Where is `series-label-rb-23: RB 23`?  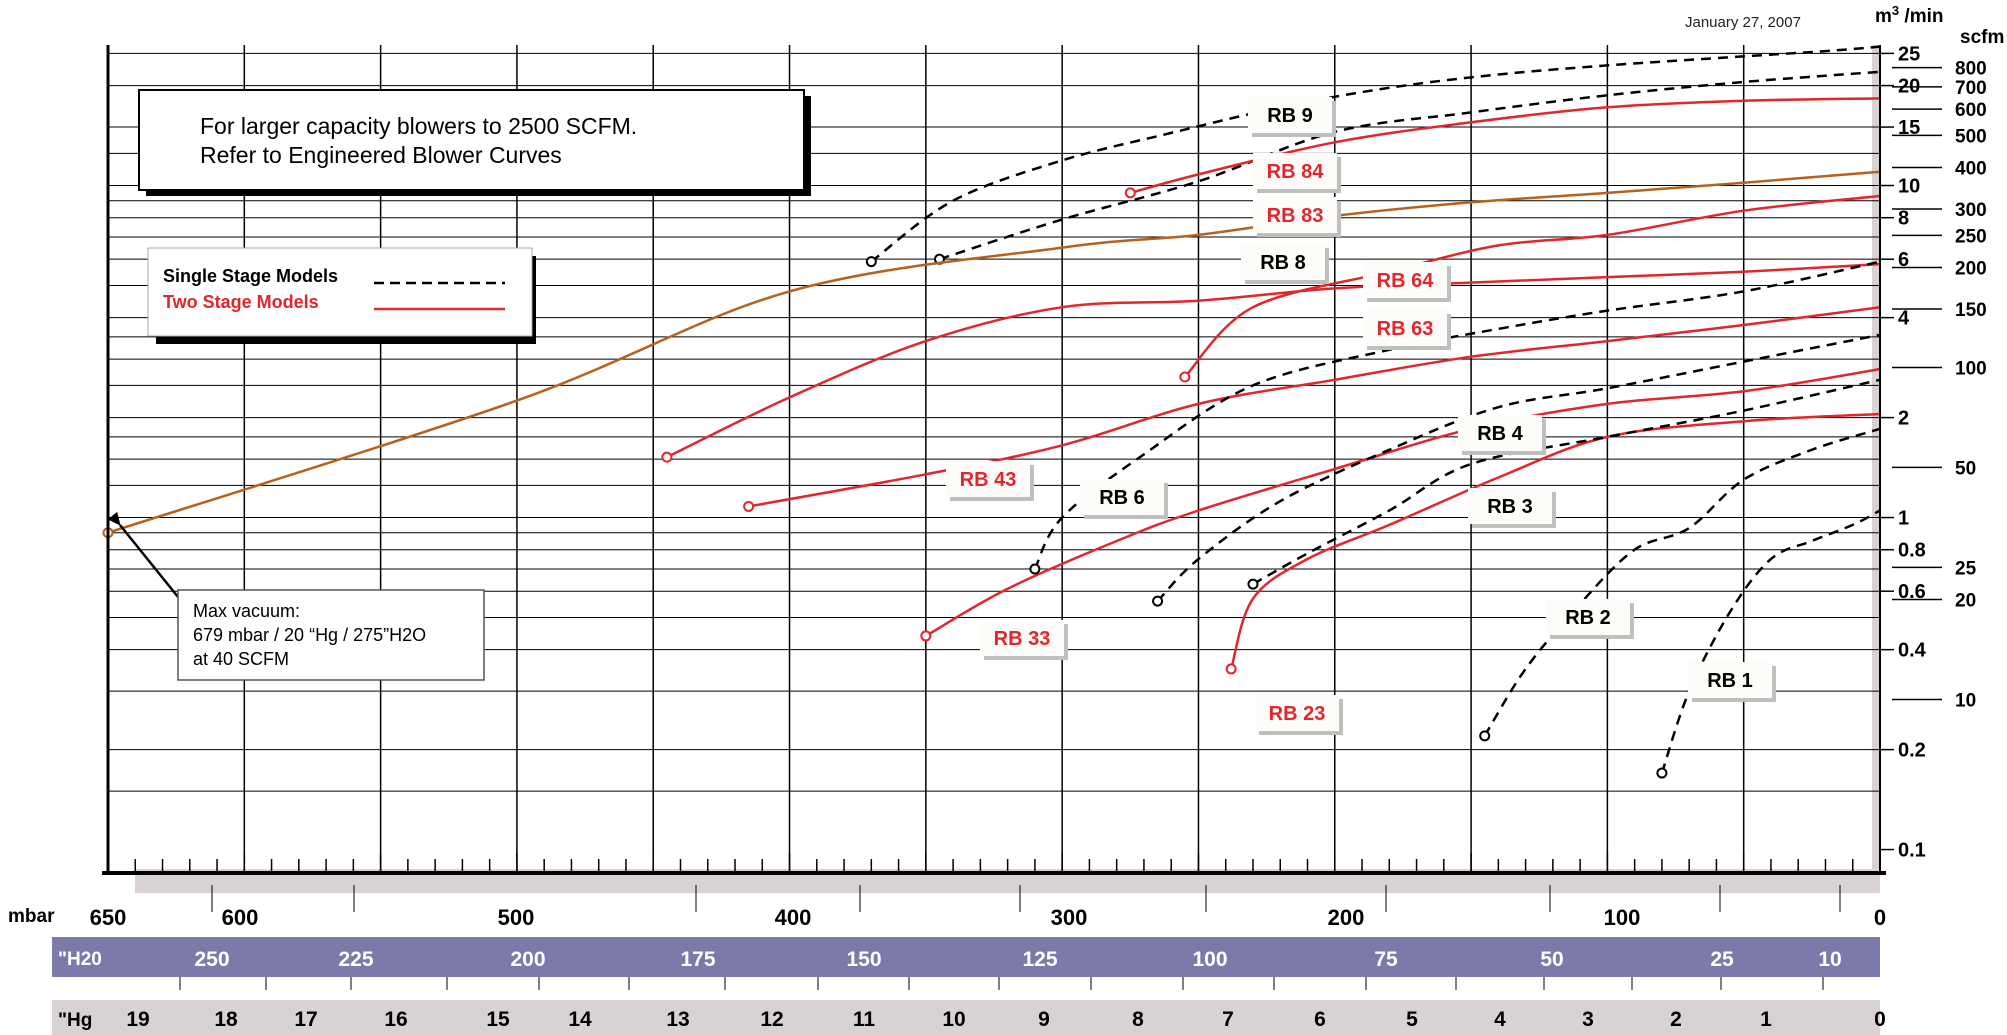 series-label-rb-23: RB 23 is located at coordinates (1297, 714).